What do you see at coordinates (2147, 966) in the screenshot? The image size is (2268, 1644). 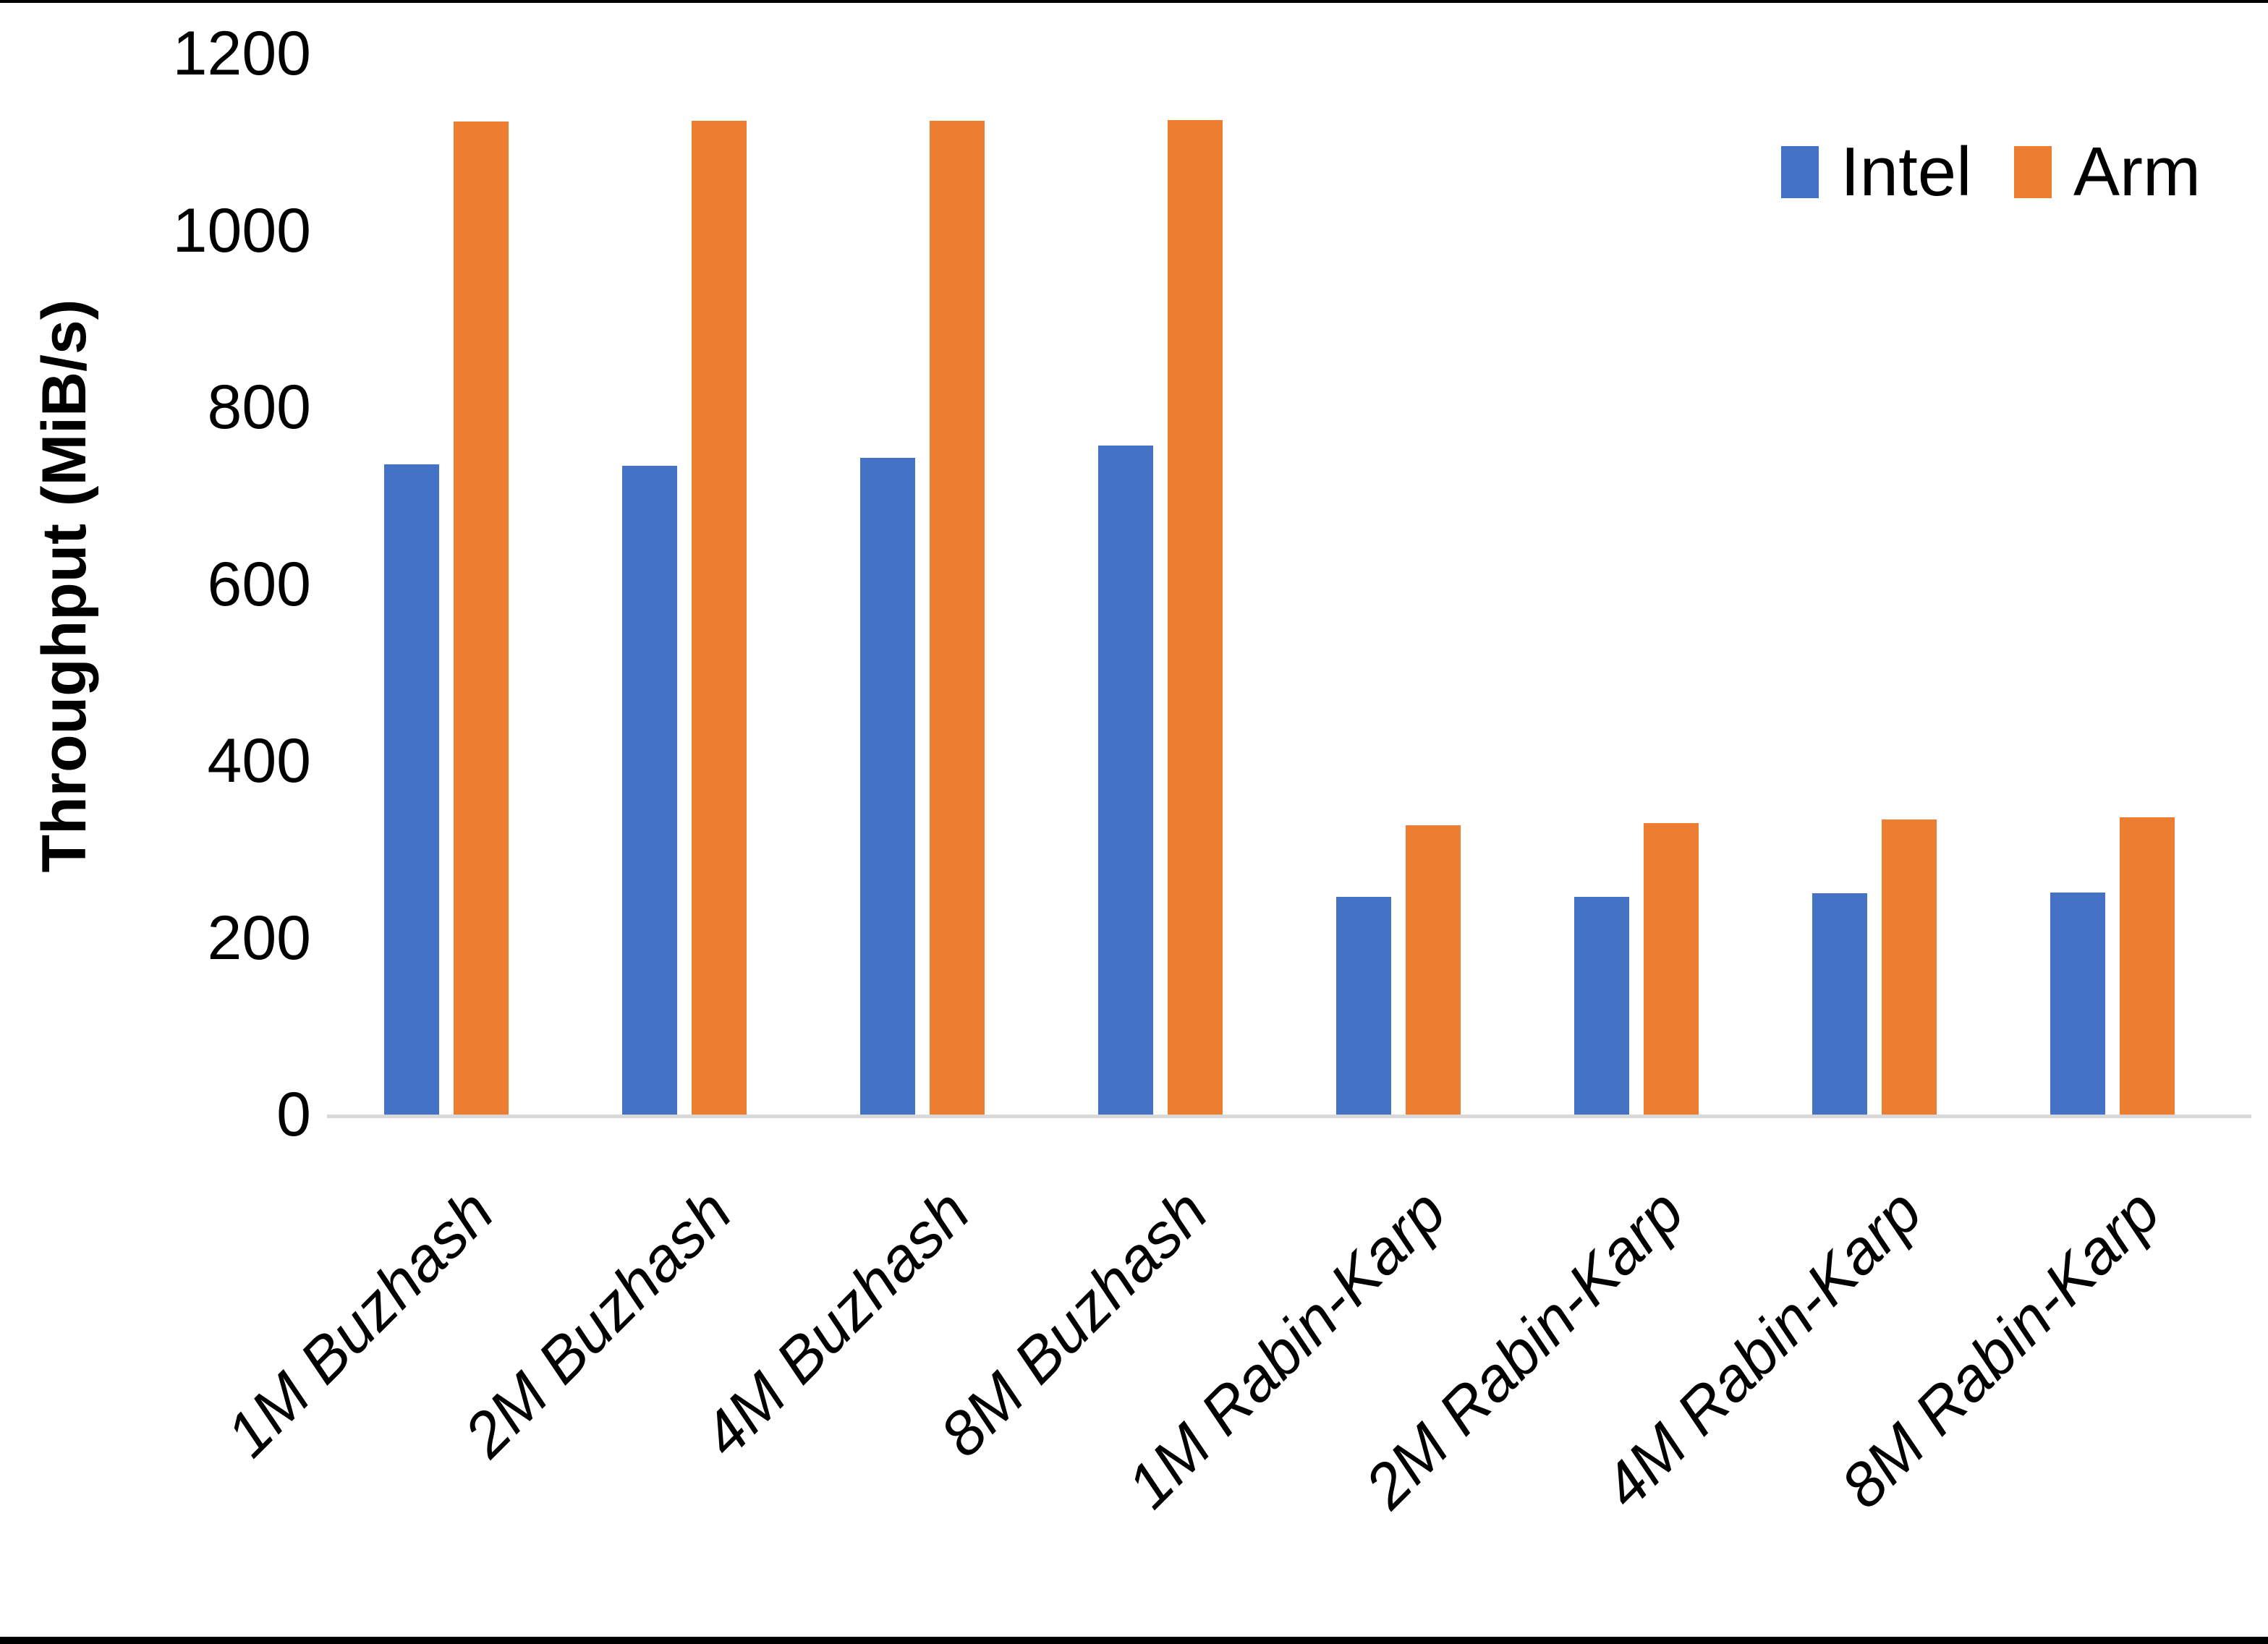 I see `bar-arm-8m-rabin-karp` at bounding box center [2147, 966].